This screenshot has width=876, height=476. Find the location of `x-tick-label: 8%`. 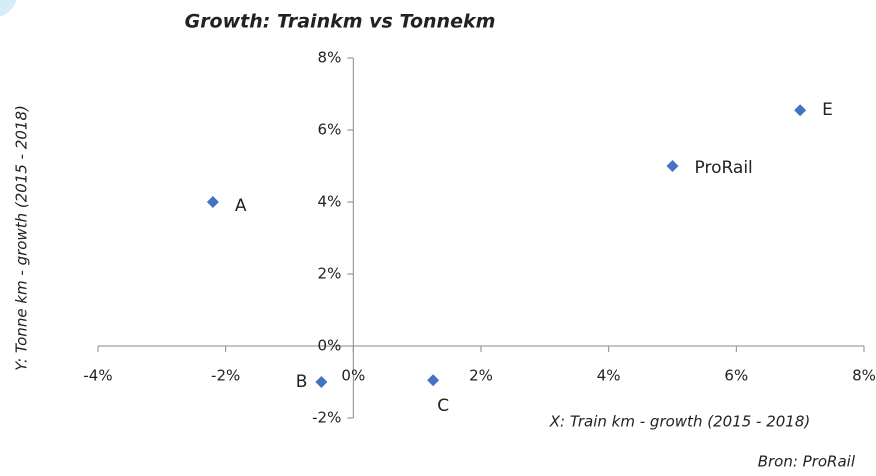

x-tick-label: 8% is located at coordinates (864, 376).